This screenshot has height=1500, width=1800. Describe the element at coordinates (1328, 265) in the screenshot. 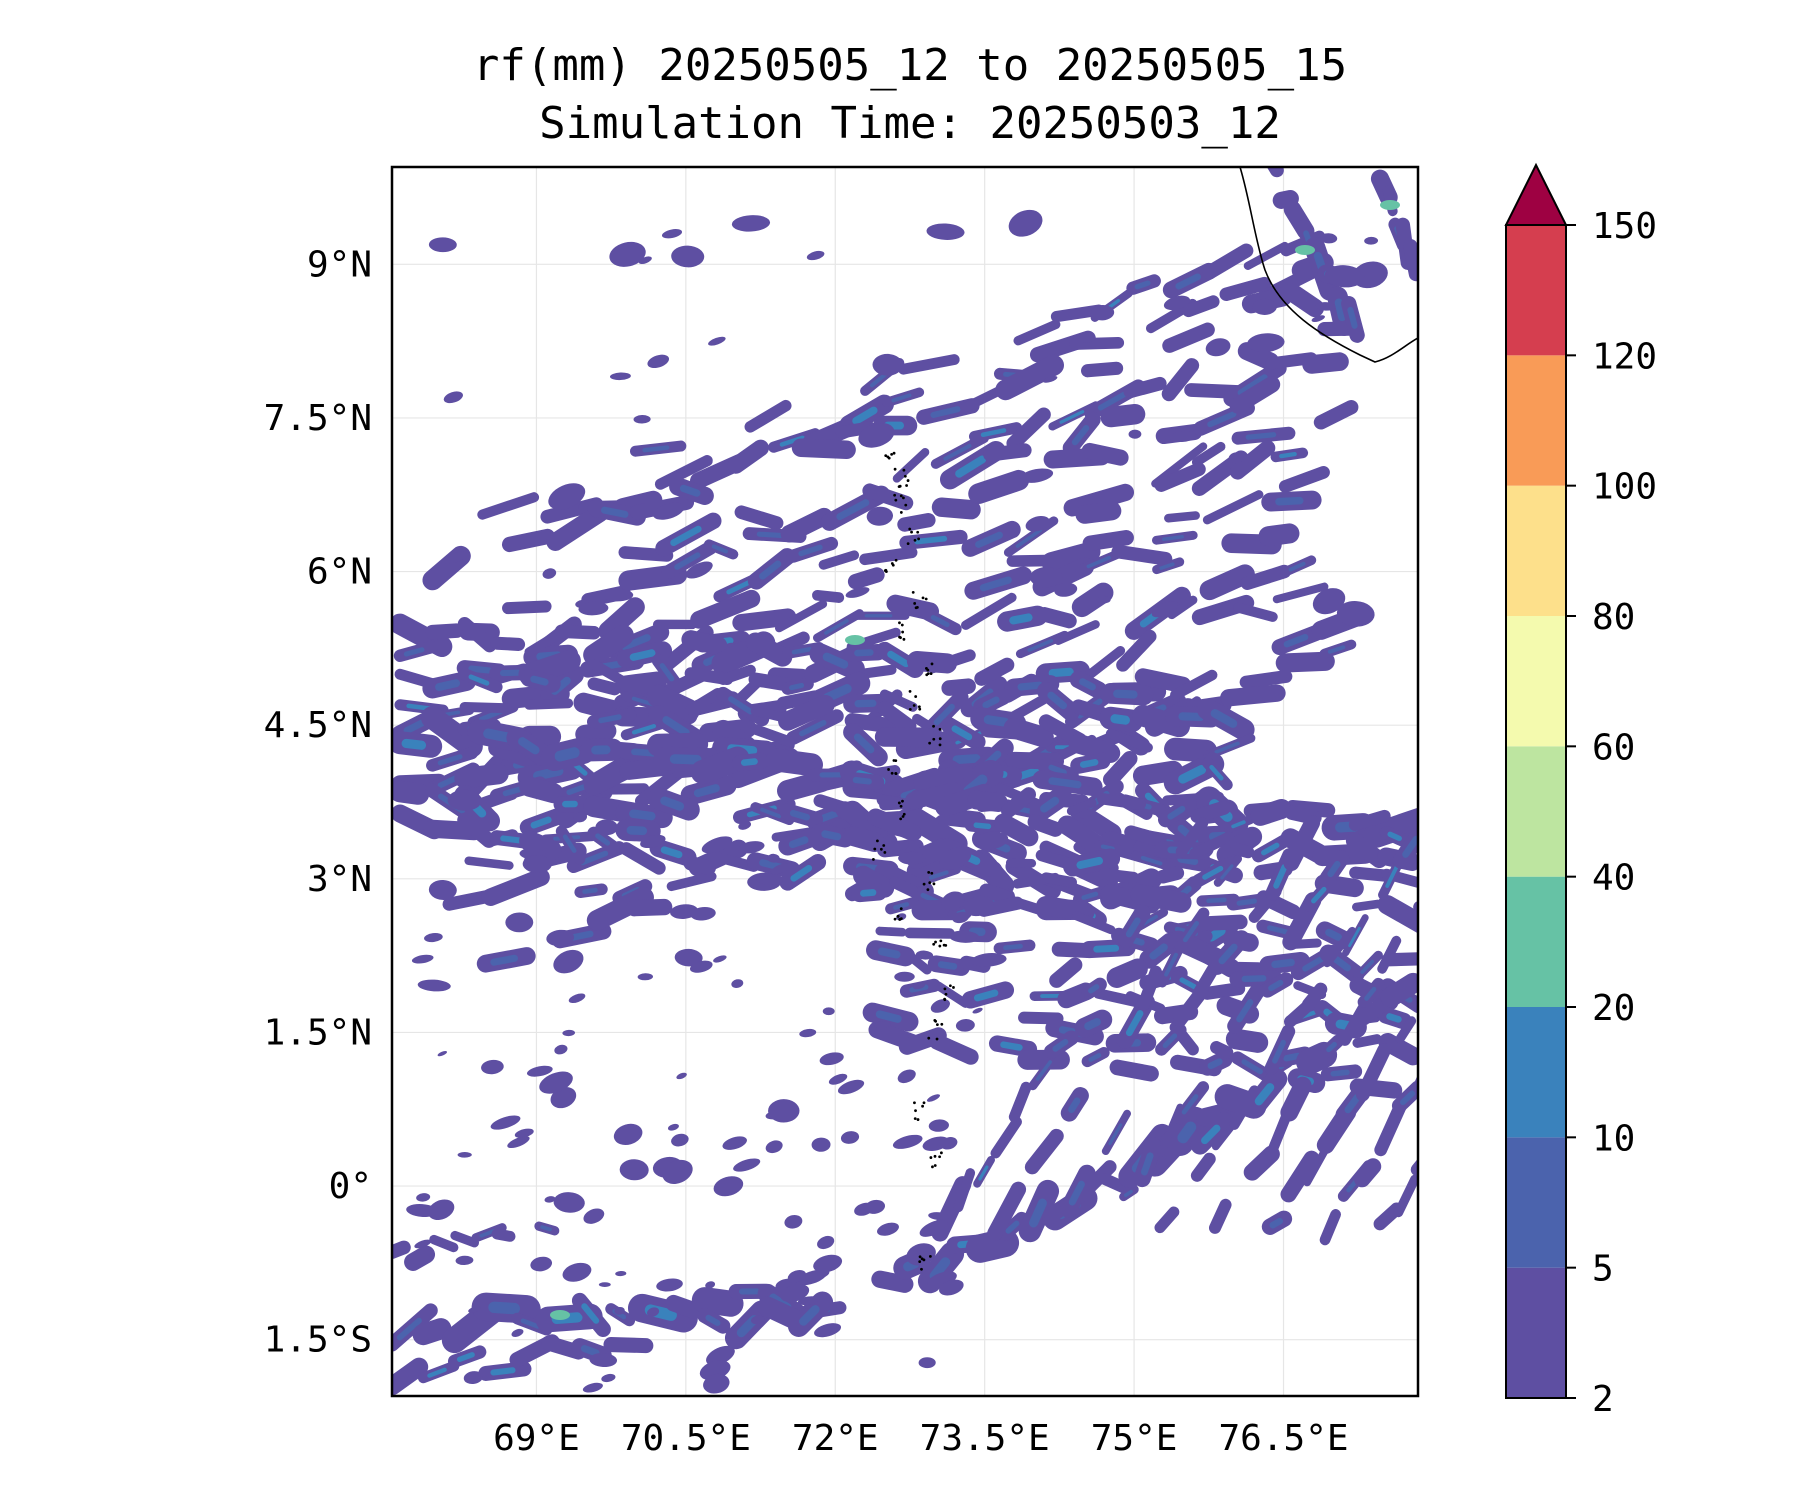

I see `india-coastline` at that location.